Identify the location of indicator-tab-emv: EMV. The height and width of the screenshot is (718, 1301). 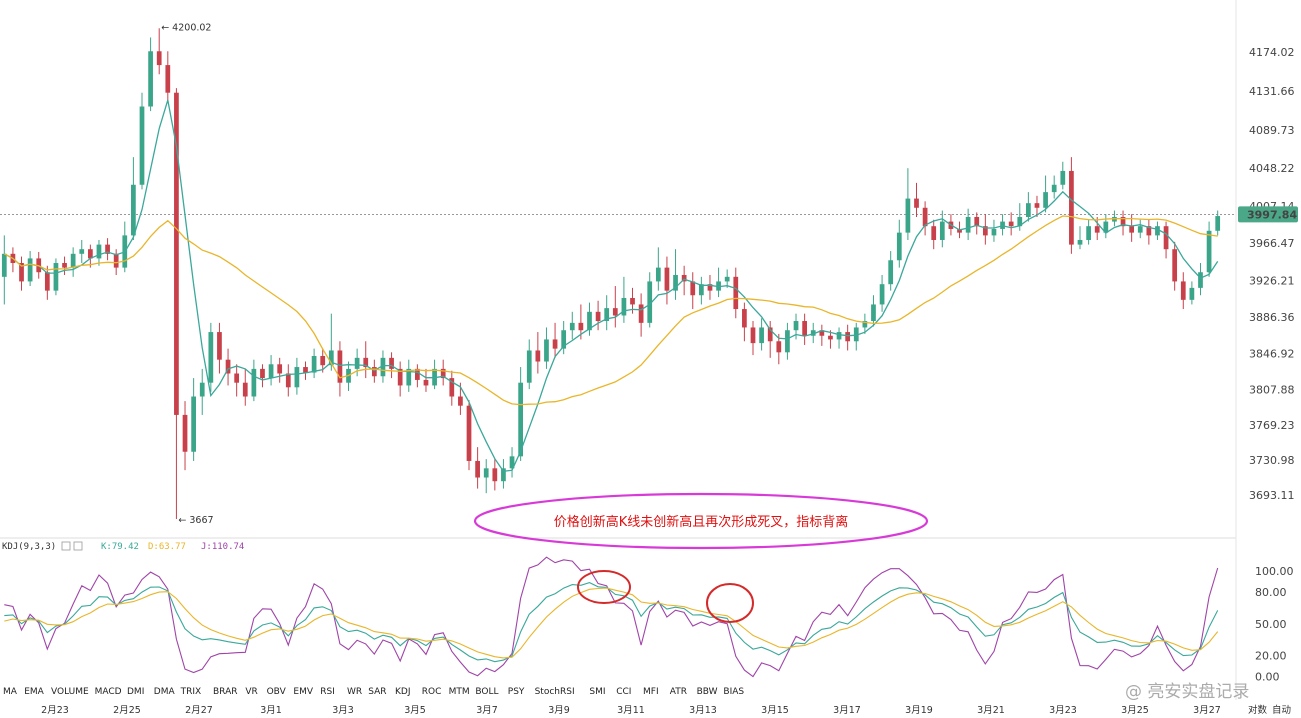
(303, 692).